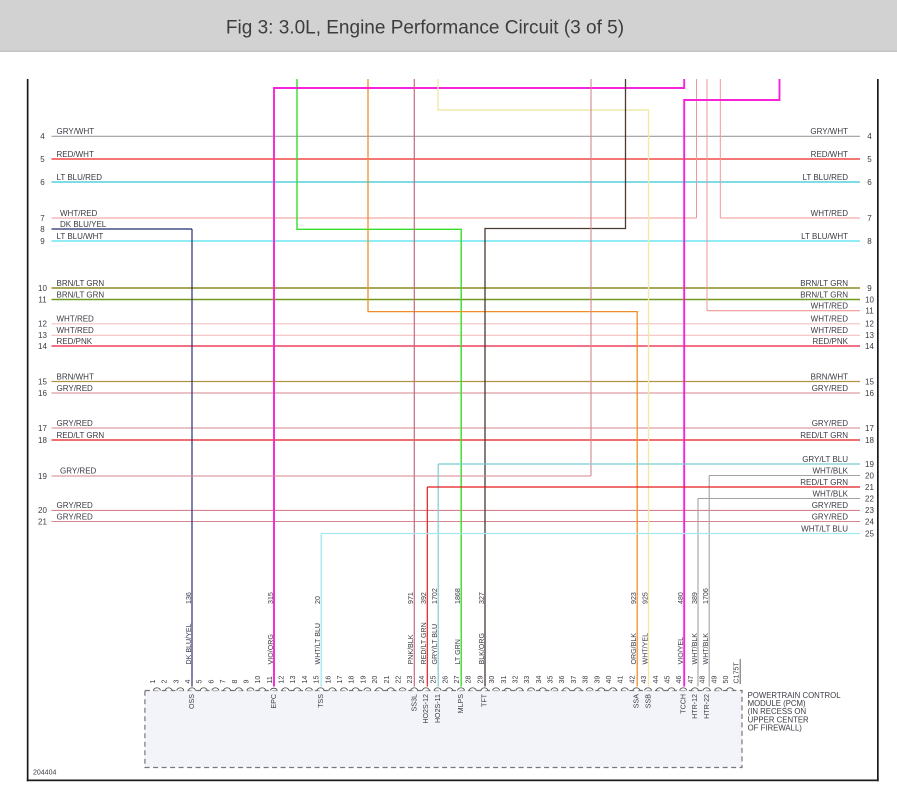 This screenshot has width=897, height=794. I want to click on svg-text: 40, so click(609, 680).